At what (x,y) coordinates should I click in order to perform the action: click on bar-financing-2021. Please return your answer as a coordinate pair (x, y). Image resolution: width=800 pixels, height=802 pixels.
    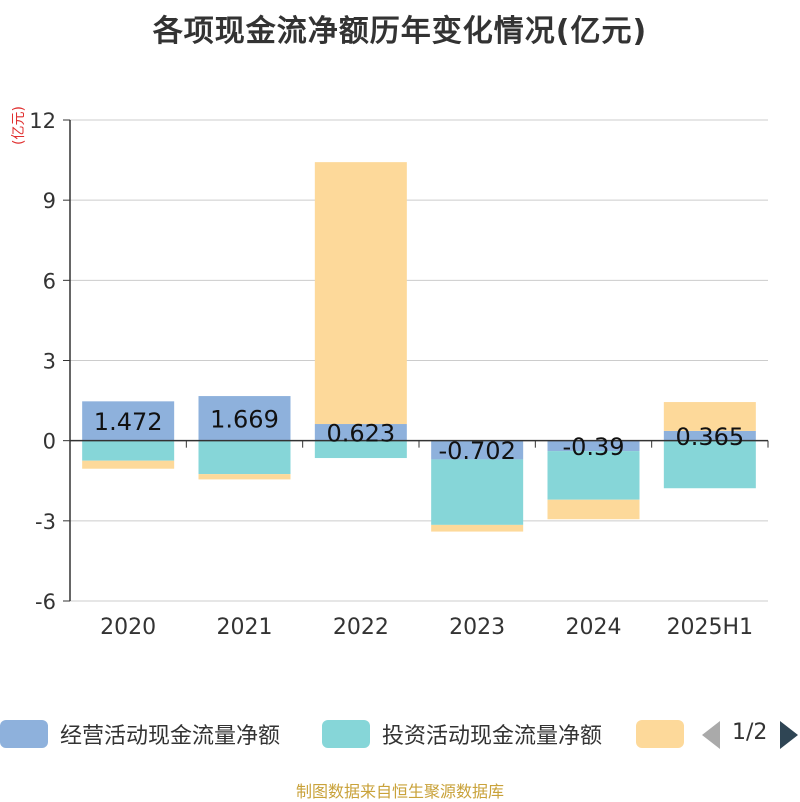
    Looking at the image, I should click on (244, 477).